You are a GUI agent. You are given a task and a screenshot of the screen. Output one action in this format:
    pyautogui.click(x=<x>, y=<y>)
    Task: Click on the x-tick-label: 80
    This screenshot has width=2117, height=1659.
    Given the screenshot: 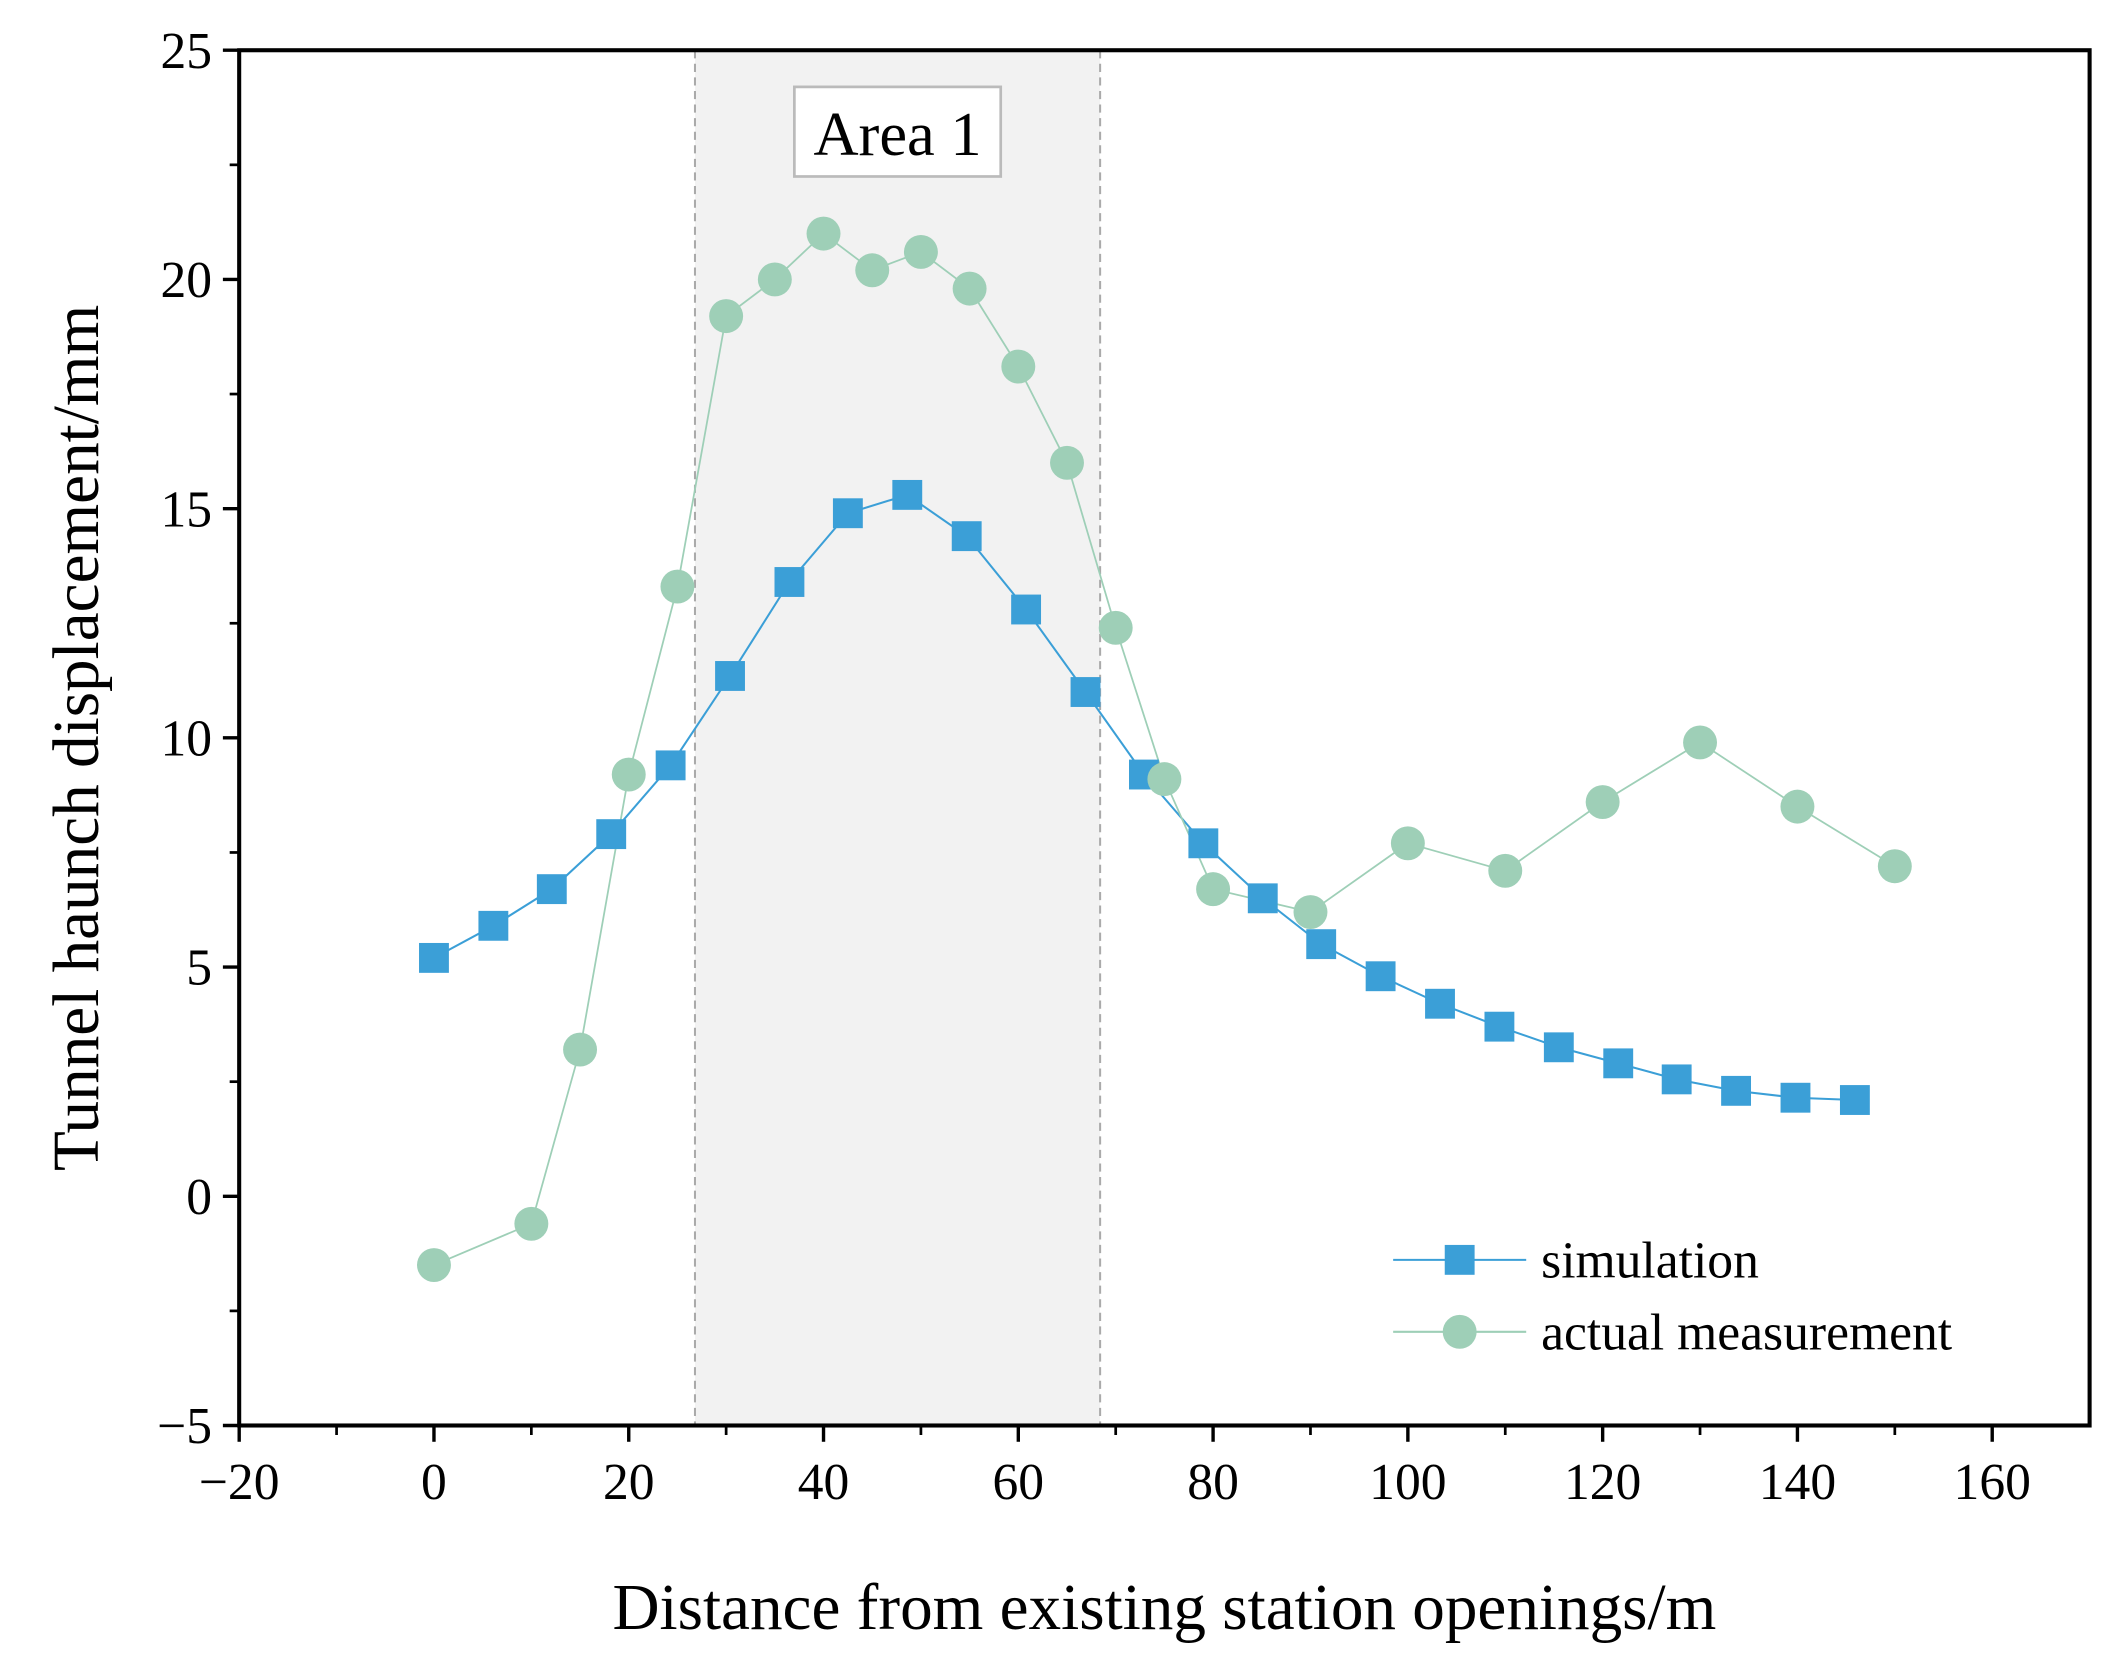 What is the action you would take?
    pyautogui.click(x=1213, y=1482)
    